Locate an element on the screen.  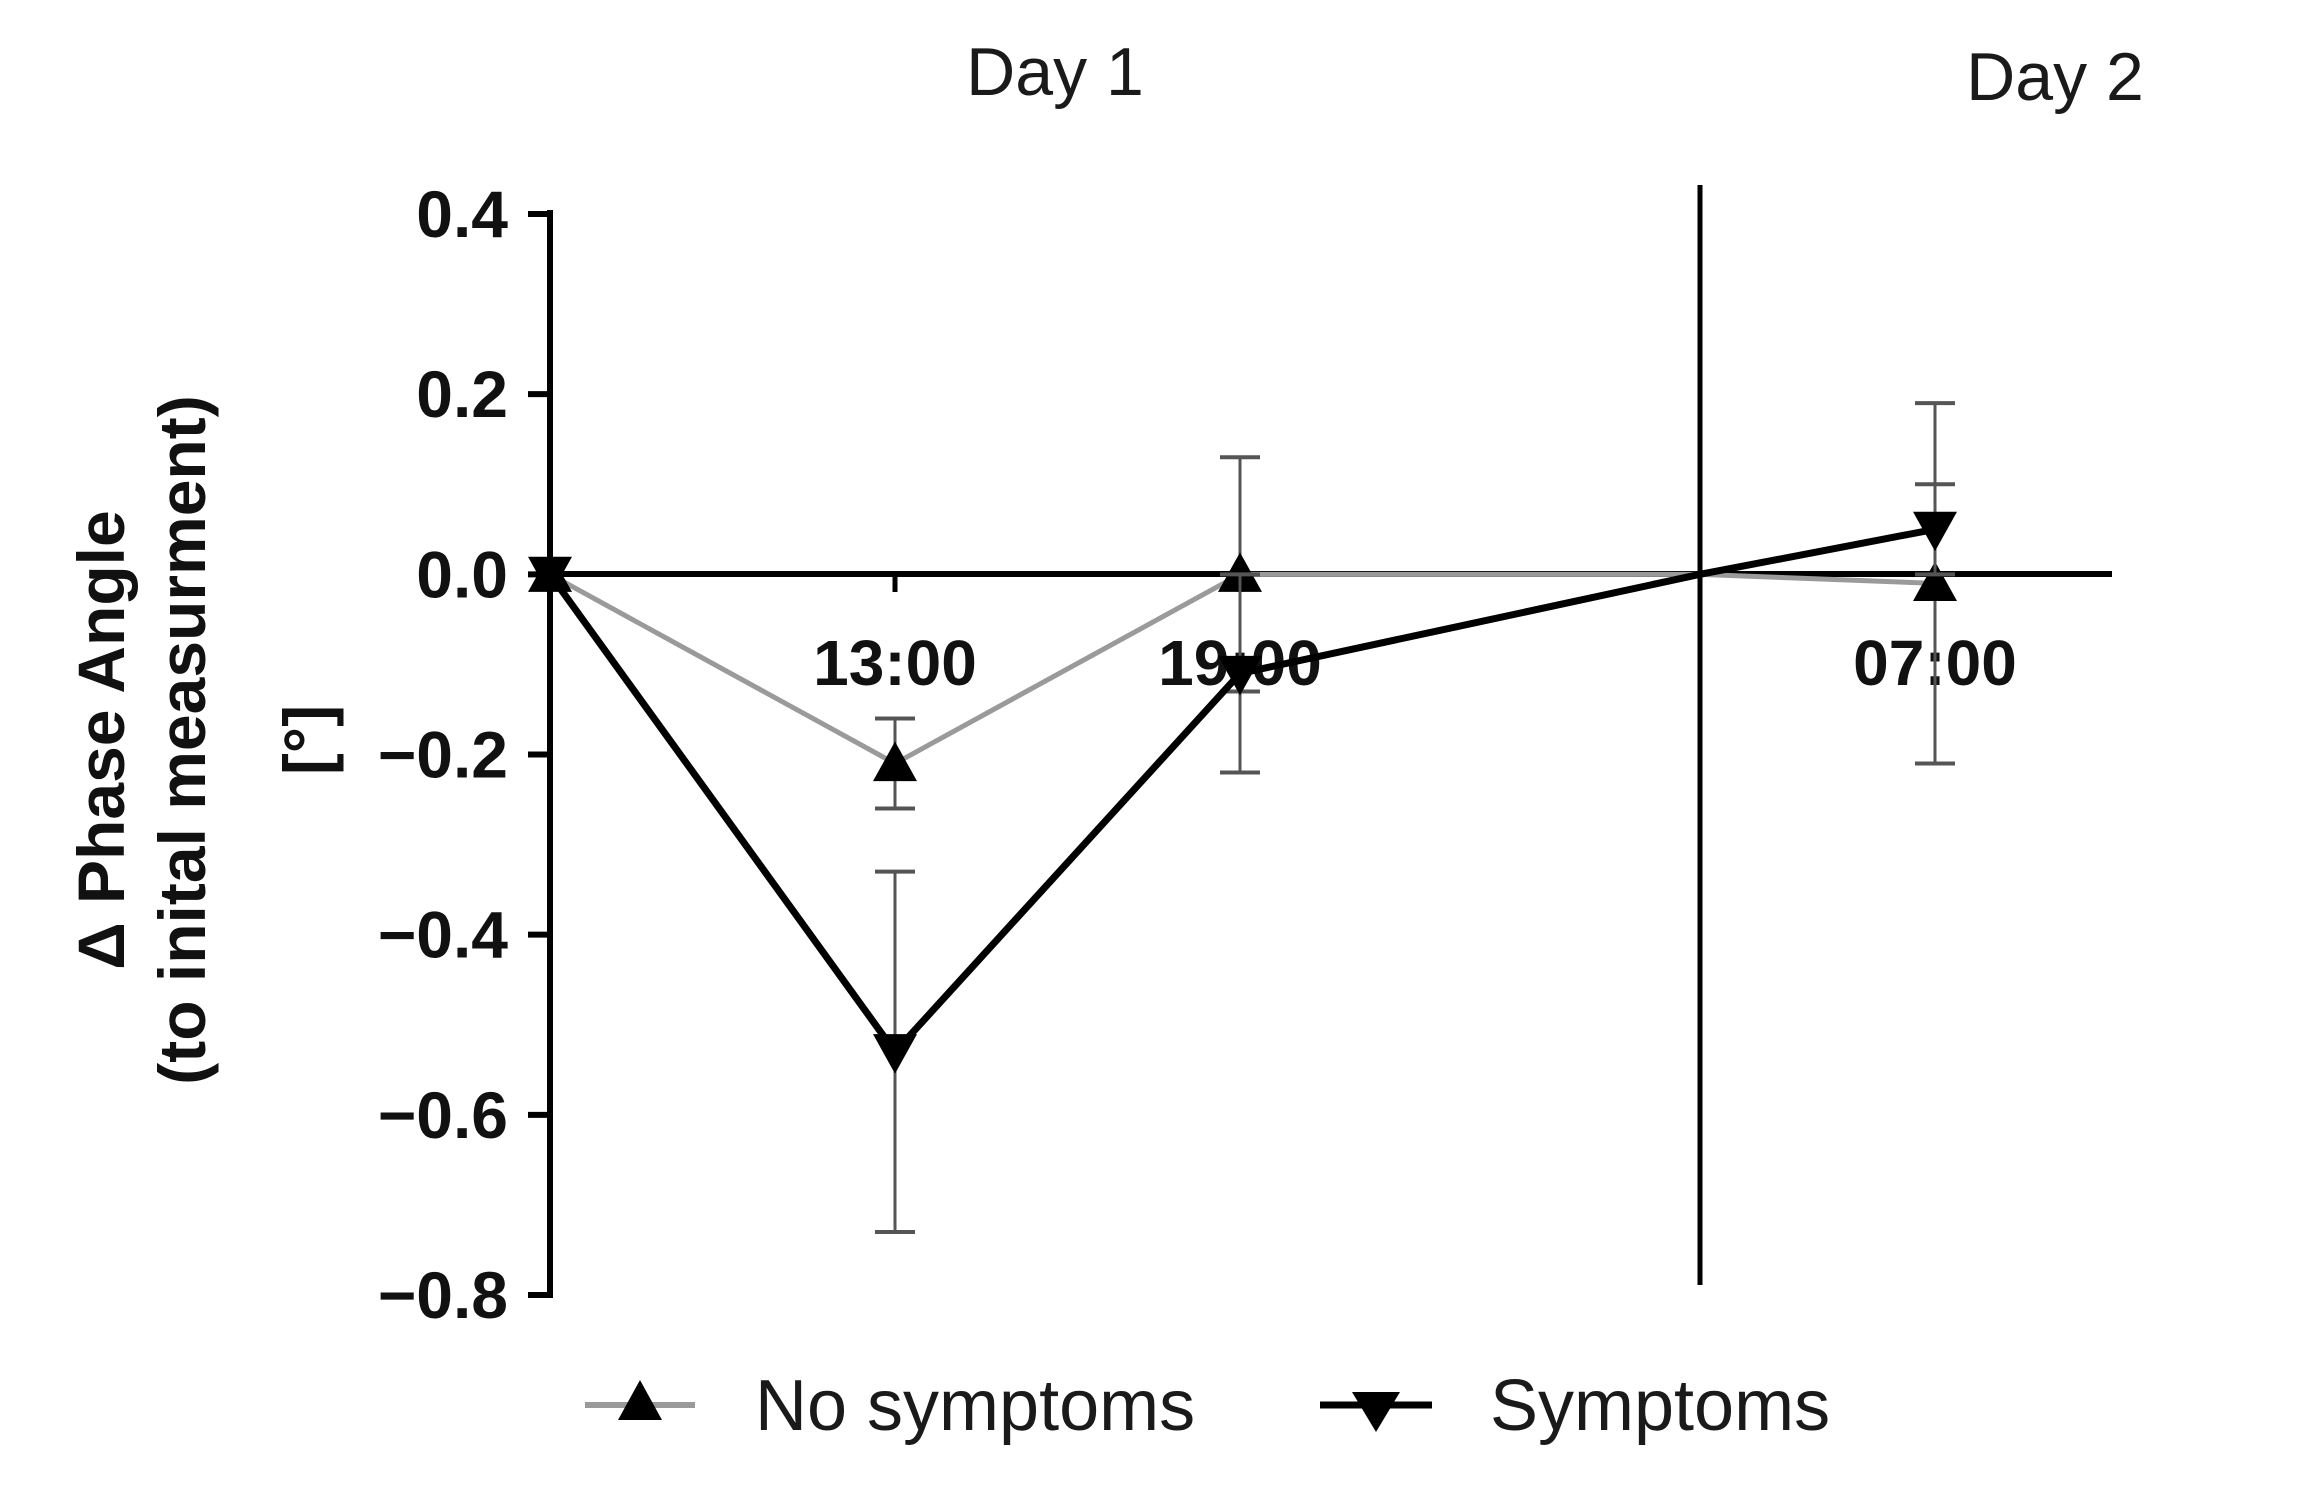
y-ticks: 0.4 0.2 0.0 −0.2 −0.4 −0.6 −0.8 is located at coordinates (464, 754).